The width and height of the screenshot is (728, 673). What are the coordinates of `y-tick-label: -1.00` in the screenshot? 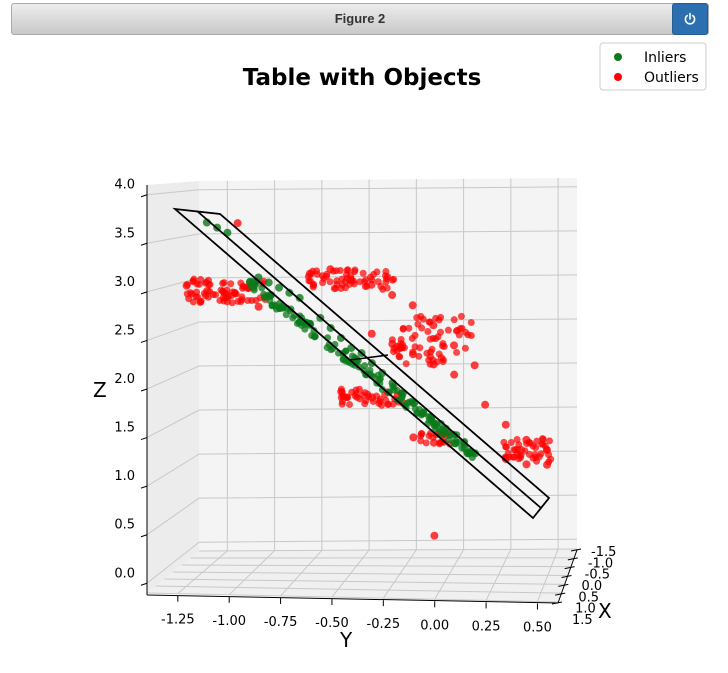 It's located at (229, 621).